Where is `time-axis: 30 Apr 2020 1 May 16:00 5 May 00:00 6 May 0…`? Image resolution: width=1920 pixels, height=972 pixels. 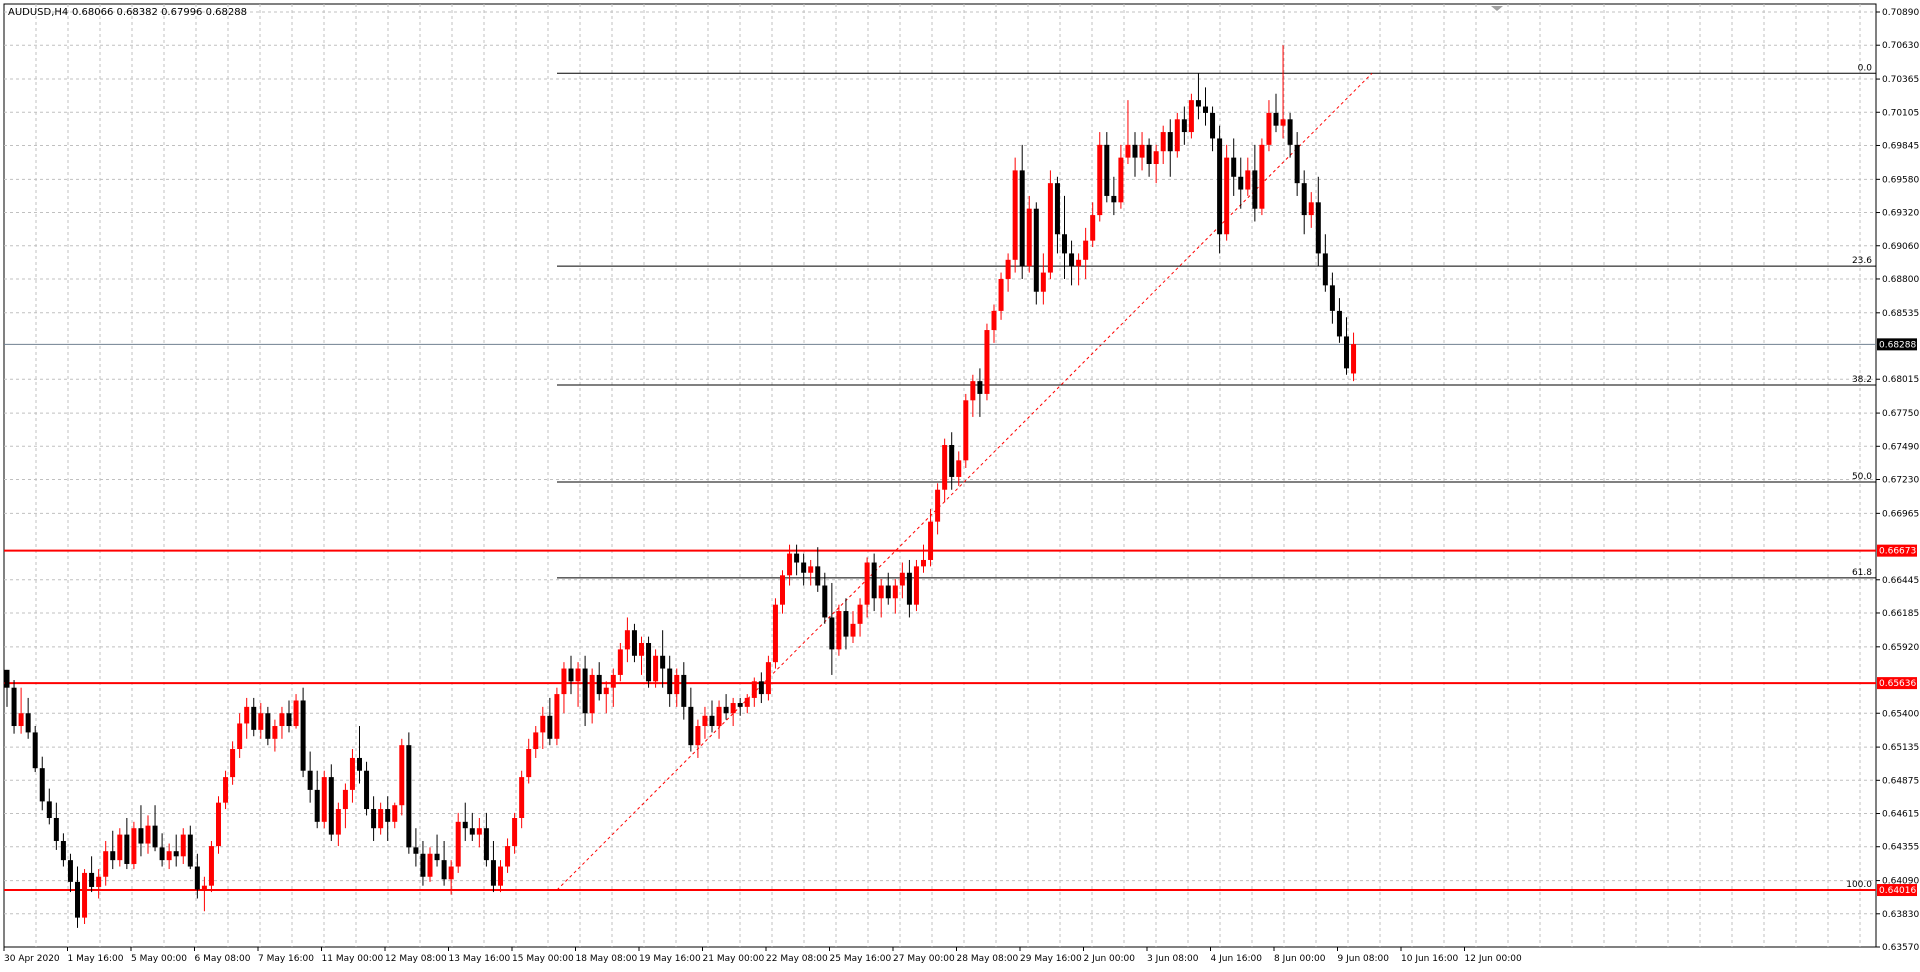
time-axis: 30 Apr 2020 1 May 16:00 5 May 00:00 6 May 0… is located at coordinates (762, 955).